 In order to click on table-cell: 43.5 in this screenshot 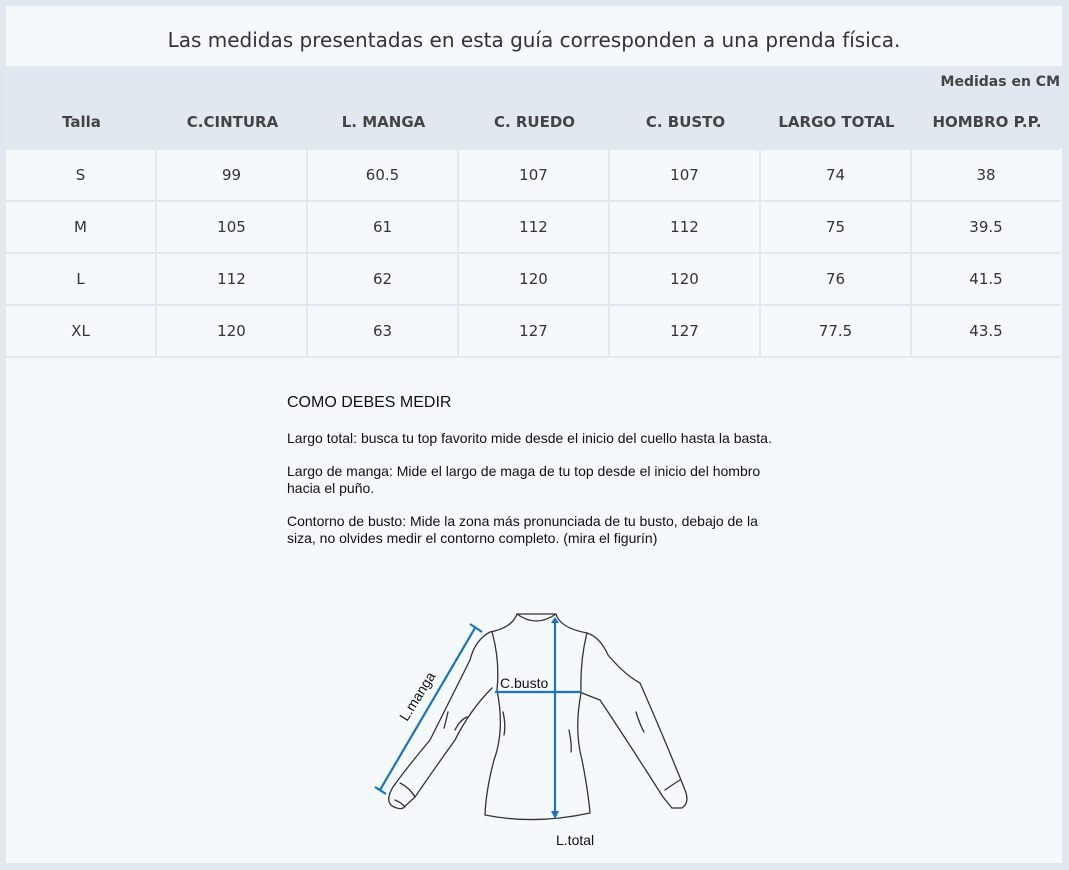, I will do `click(985, 331)`.